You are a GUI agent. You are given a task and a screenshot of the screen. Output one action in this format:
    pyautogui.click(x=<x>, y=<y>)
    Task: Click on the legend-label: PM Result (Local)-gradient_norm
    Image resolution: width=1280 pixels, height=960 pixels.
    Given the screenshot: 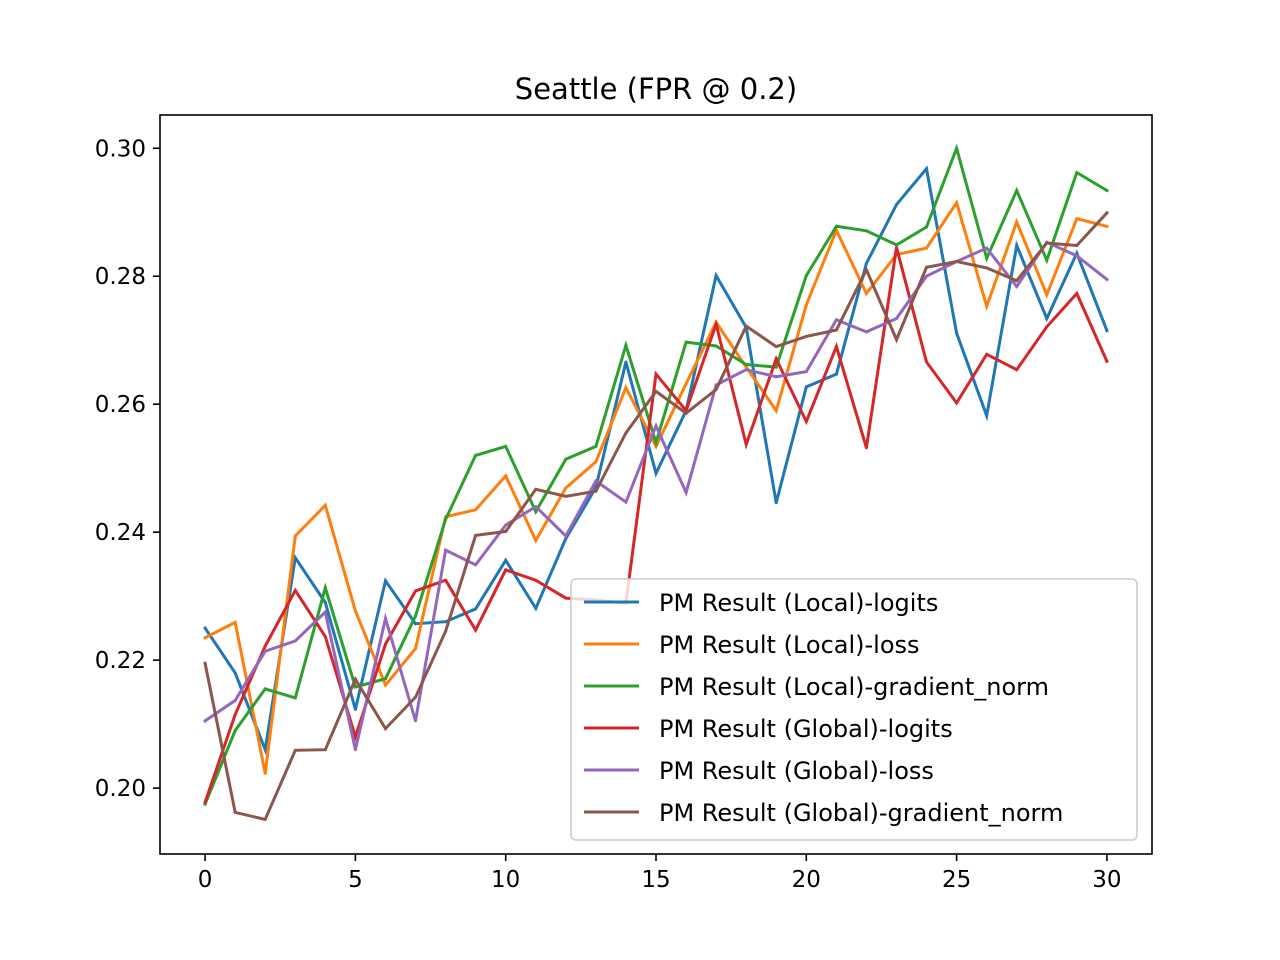 What is the action you would take?
    pyautogui.click(x=854, y=687)
    